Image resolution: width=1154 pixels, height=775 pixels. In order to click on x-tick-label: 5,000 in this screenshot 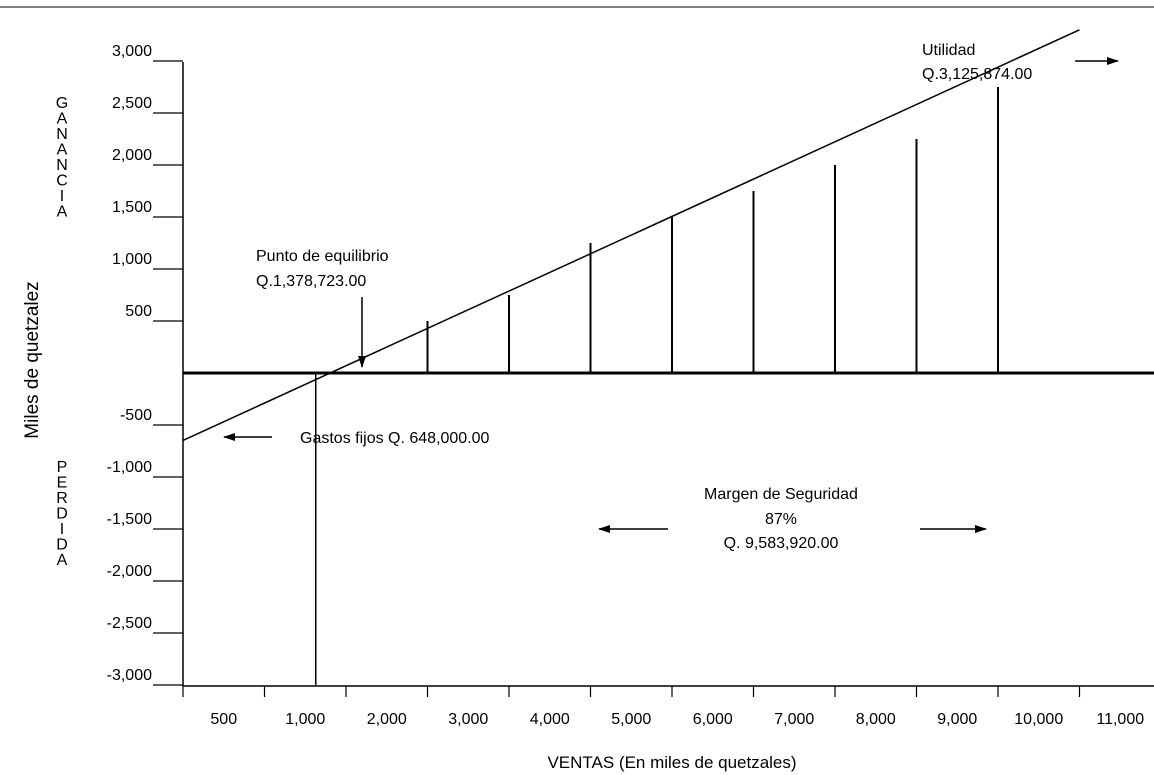, I will do `click(631, 719)`.